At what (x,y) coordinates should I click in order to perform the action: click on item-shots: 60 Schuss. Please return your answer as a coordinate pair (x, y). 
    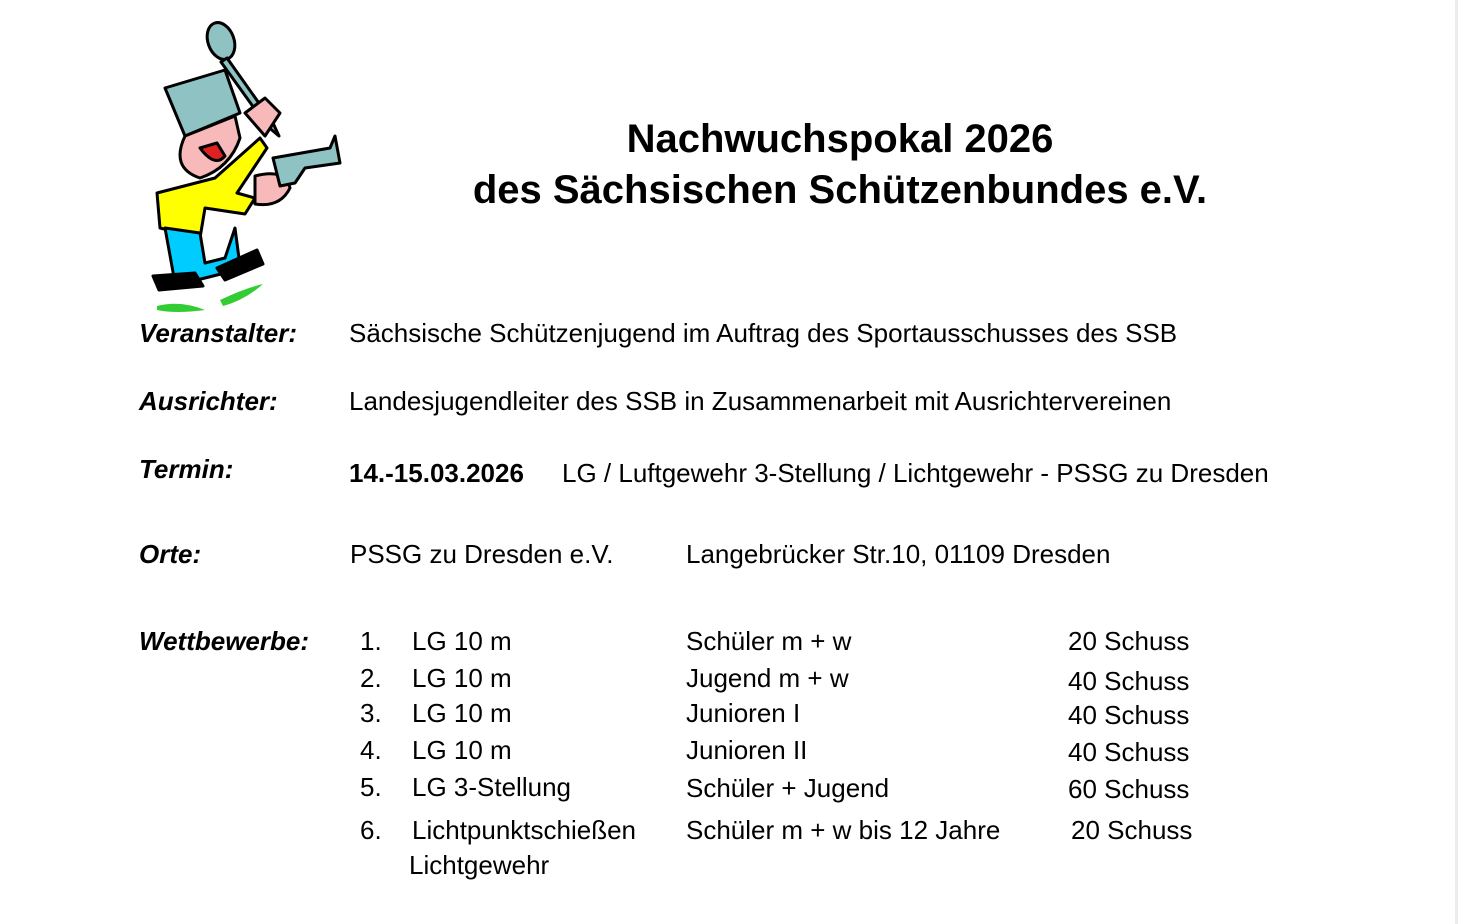
    Looking at the image, I should click on (1129, 789).